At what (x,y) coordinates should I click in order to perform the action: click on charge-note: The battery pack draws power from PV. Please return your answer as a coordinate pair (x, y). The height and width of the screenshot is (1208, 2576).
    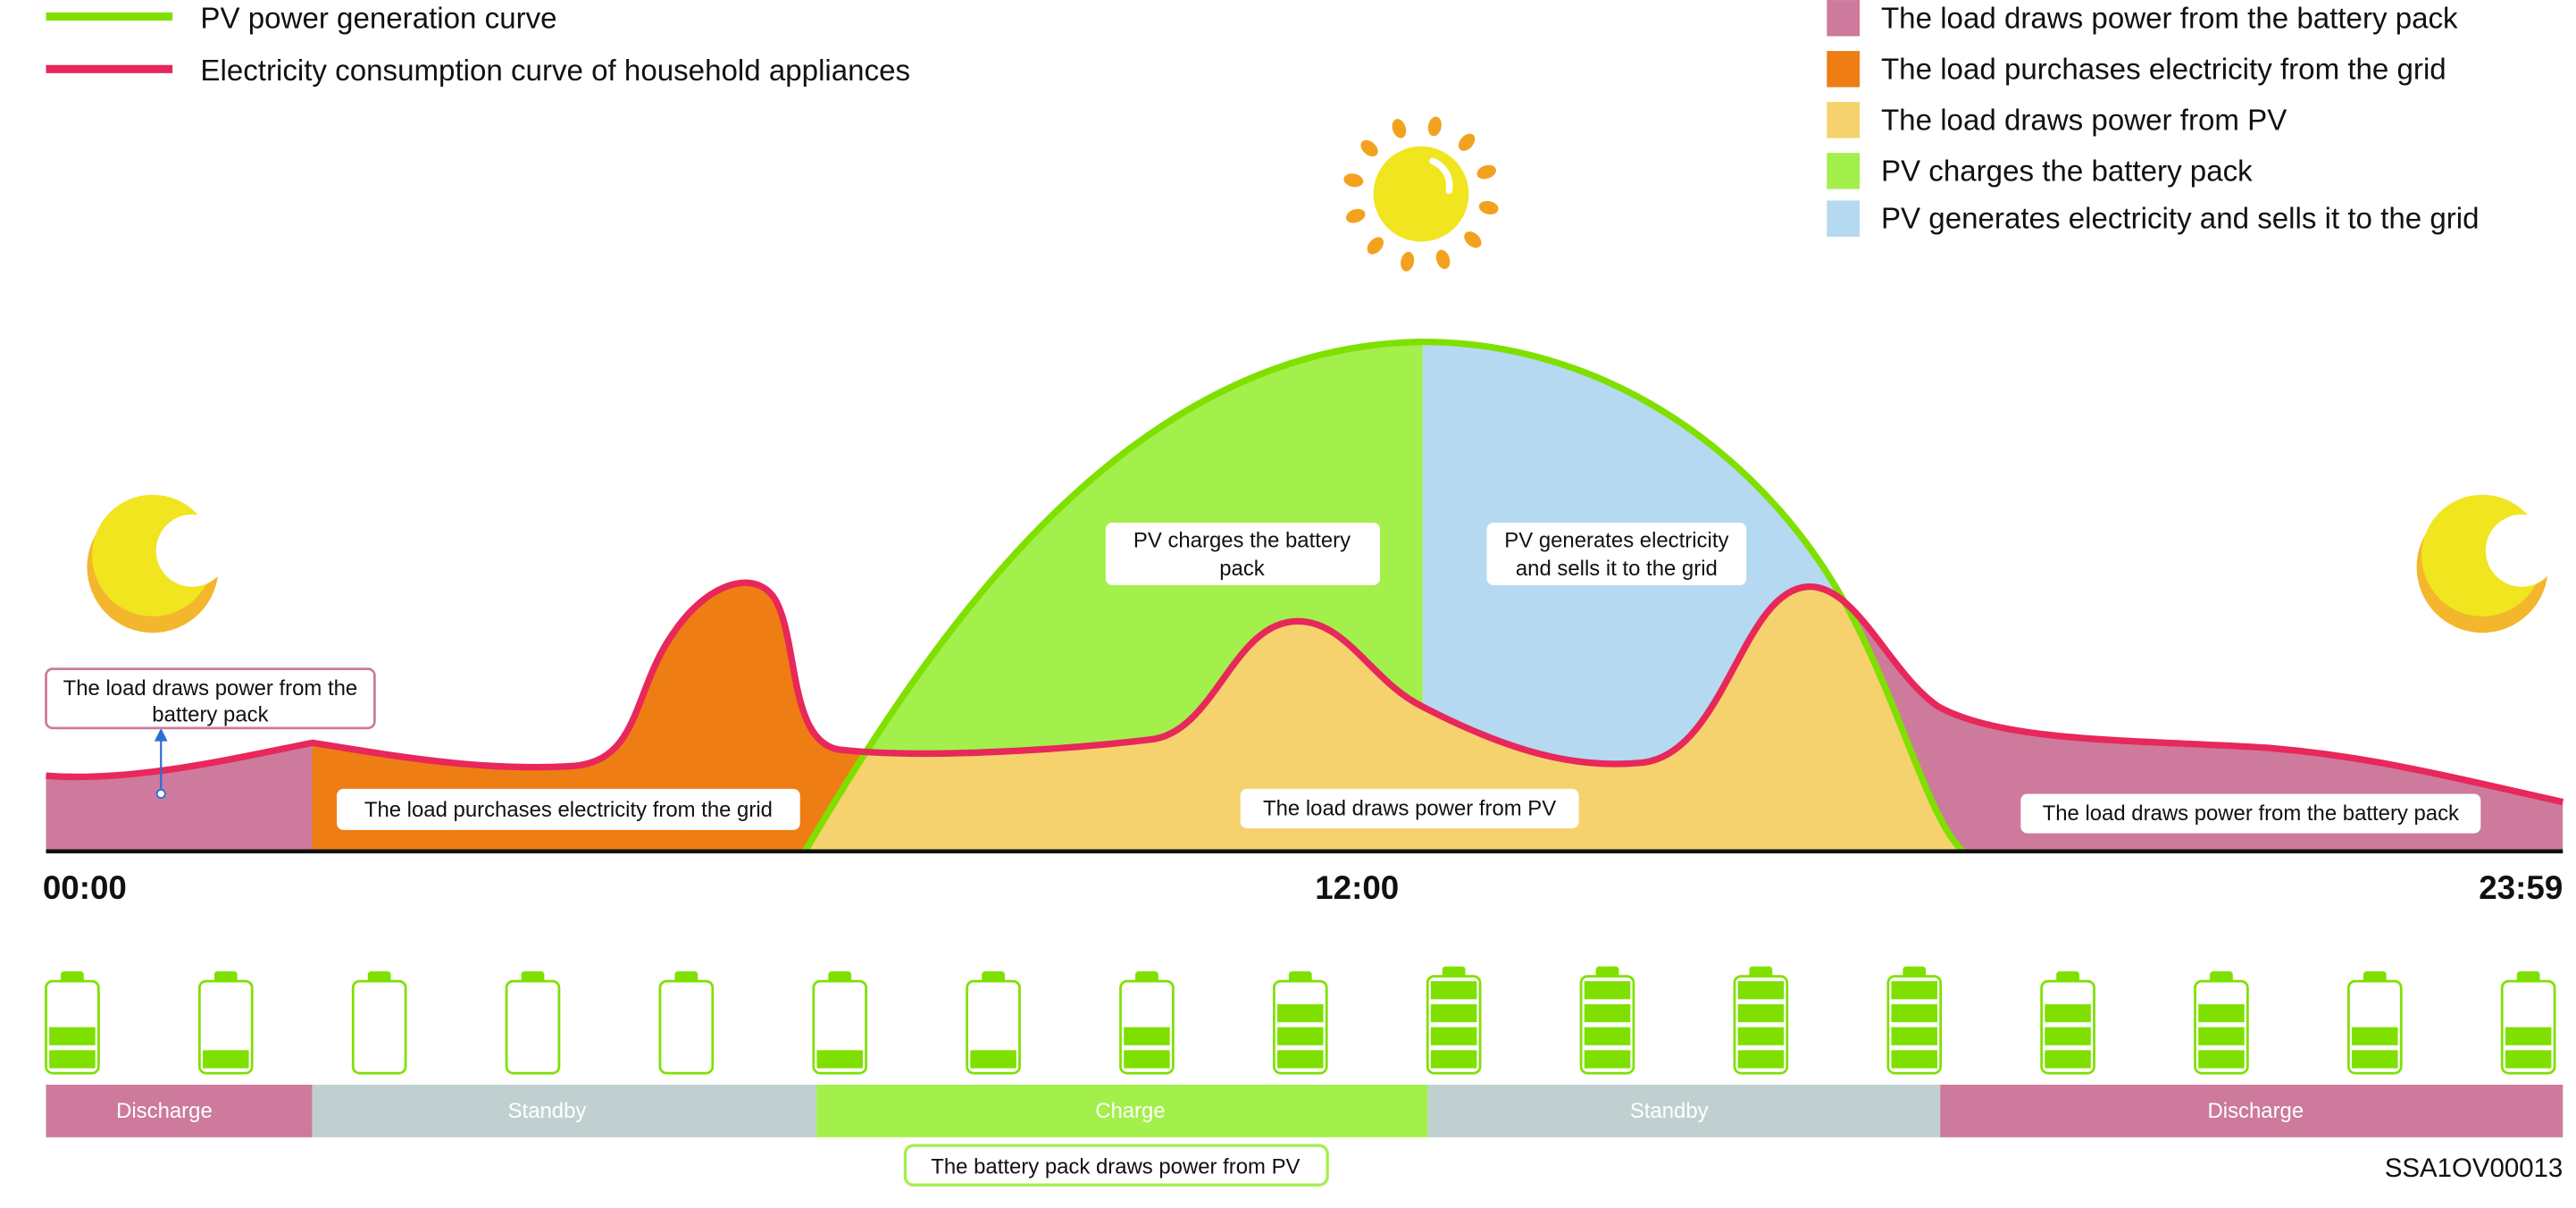
    Looking at the image, I should click on (1116, 1165).